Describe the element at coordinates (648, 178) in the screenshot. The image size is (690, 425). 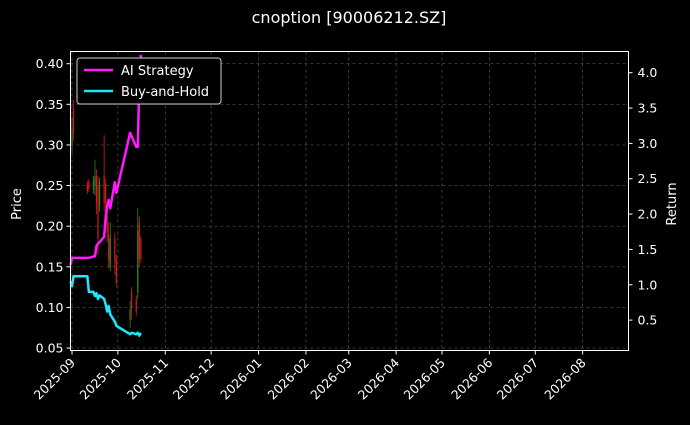
I see `y2-tick-label: 2.5` at that location.